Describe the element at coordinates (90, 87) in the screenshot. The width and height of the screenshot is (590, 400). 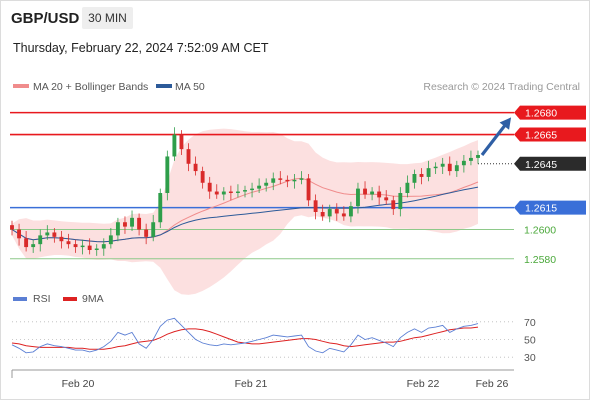
I see `legend-label-ma20: MA 20 + Bollinger Bands` at that location.